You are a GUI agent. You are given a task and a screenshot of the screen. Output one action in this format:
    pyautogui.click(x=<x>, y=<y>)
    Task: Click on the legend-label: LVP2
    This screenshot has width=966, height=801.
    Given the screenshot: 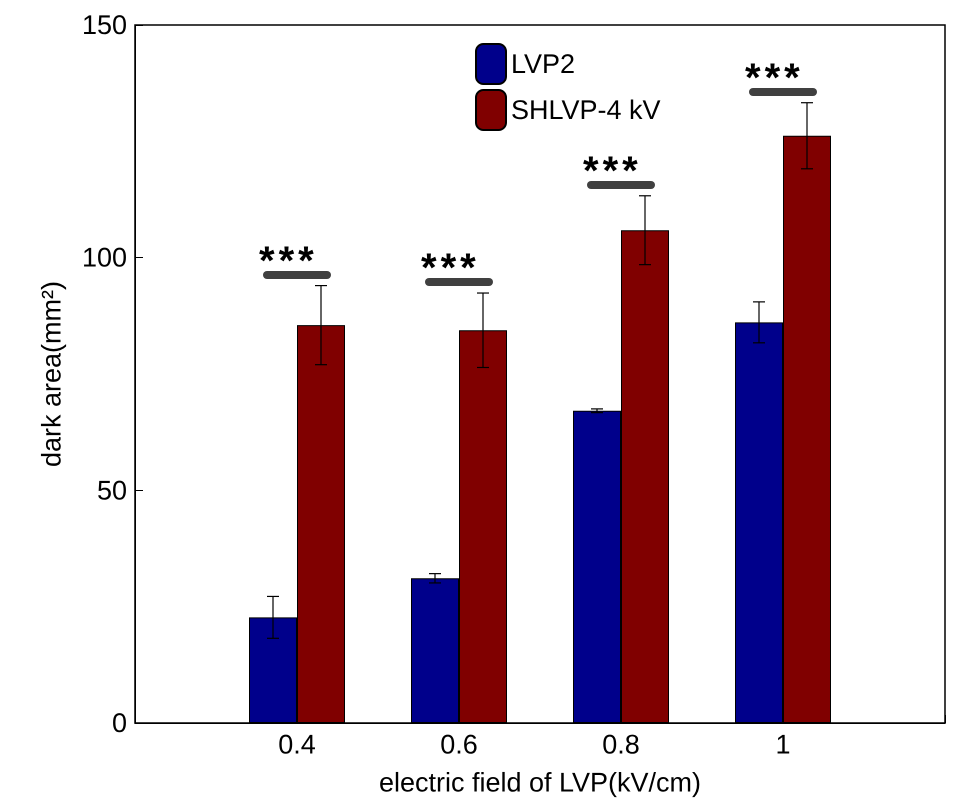 What is the action you would take?
    pyautogui.click(x=543, y=64)
    